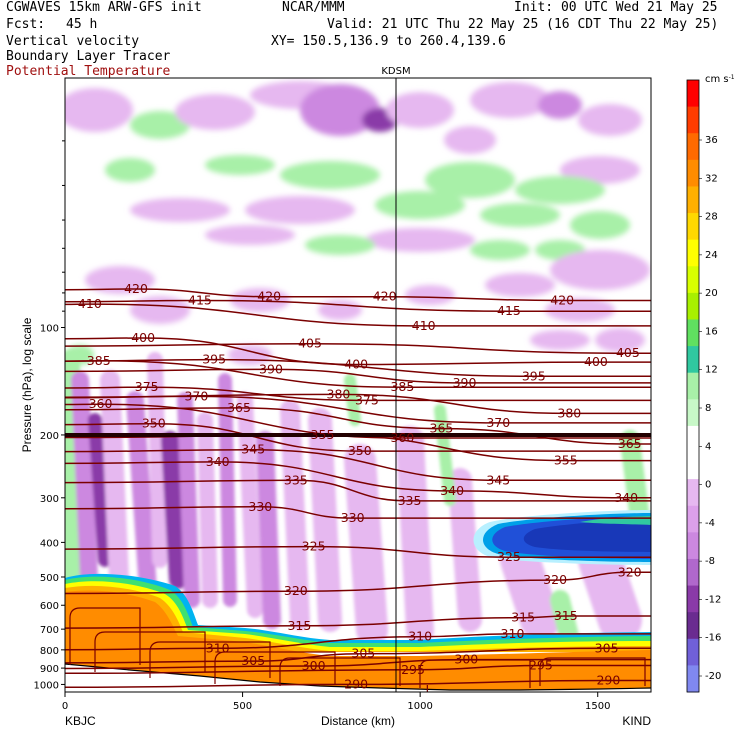 The width and height of the screenshot is (740, 740). Describe the element at coordinates (713, 676) in the screenshot. I see `colorbar-tick-label: -20` at that location.